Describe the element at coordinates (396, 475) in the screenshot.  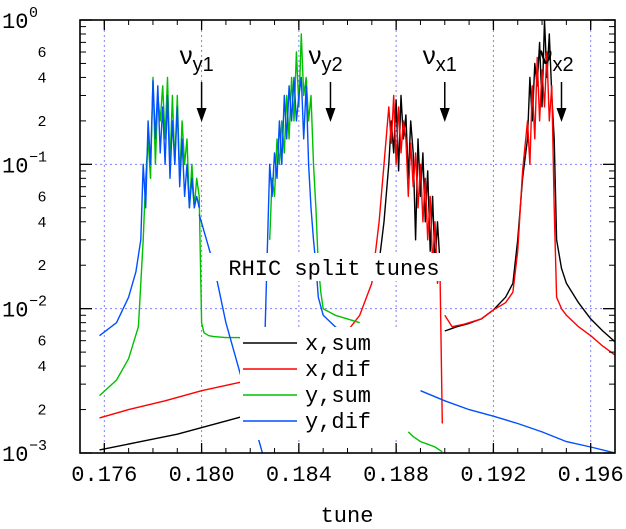
I see `x-tick-label: 0.188` at that location.